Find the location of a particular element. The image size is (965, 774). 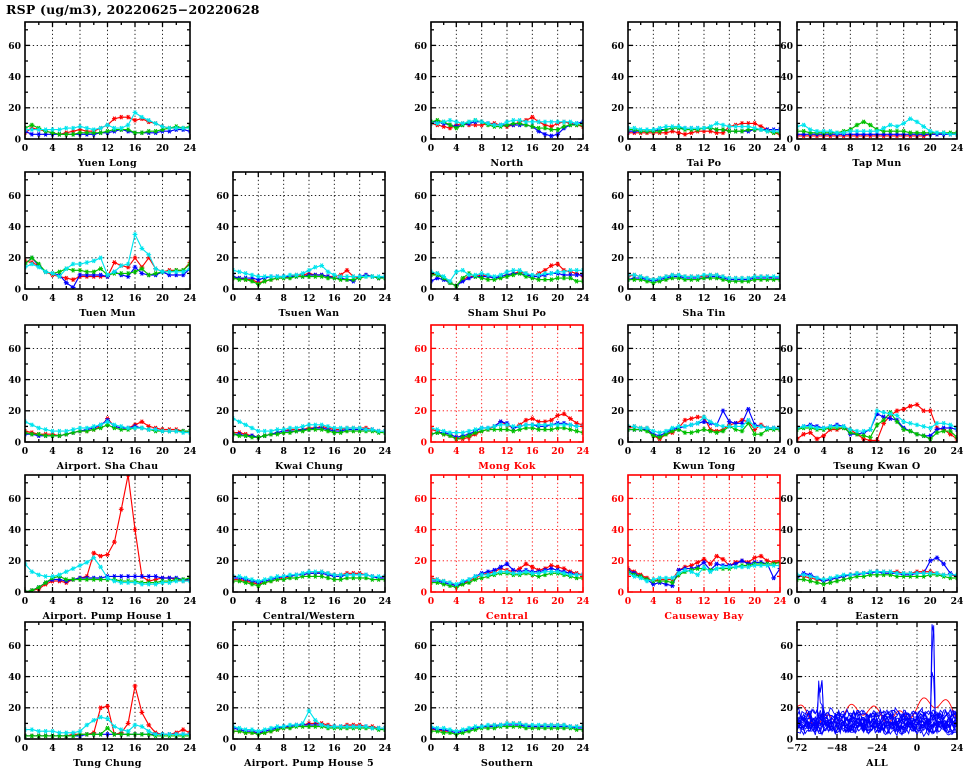

plot-panel-tseung-kwan-o: 0 4 8 12 16 20 24 0 20 40 60 Tseung Kwan O is located at coordinates (868, 399).